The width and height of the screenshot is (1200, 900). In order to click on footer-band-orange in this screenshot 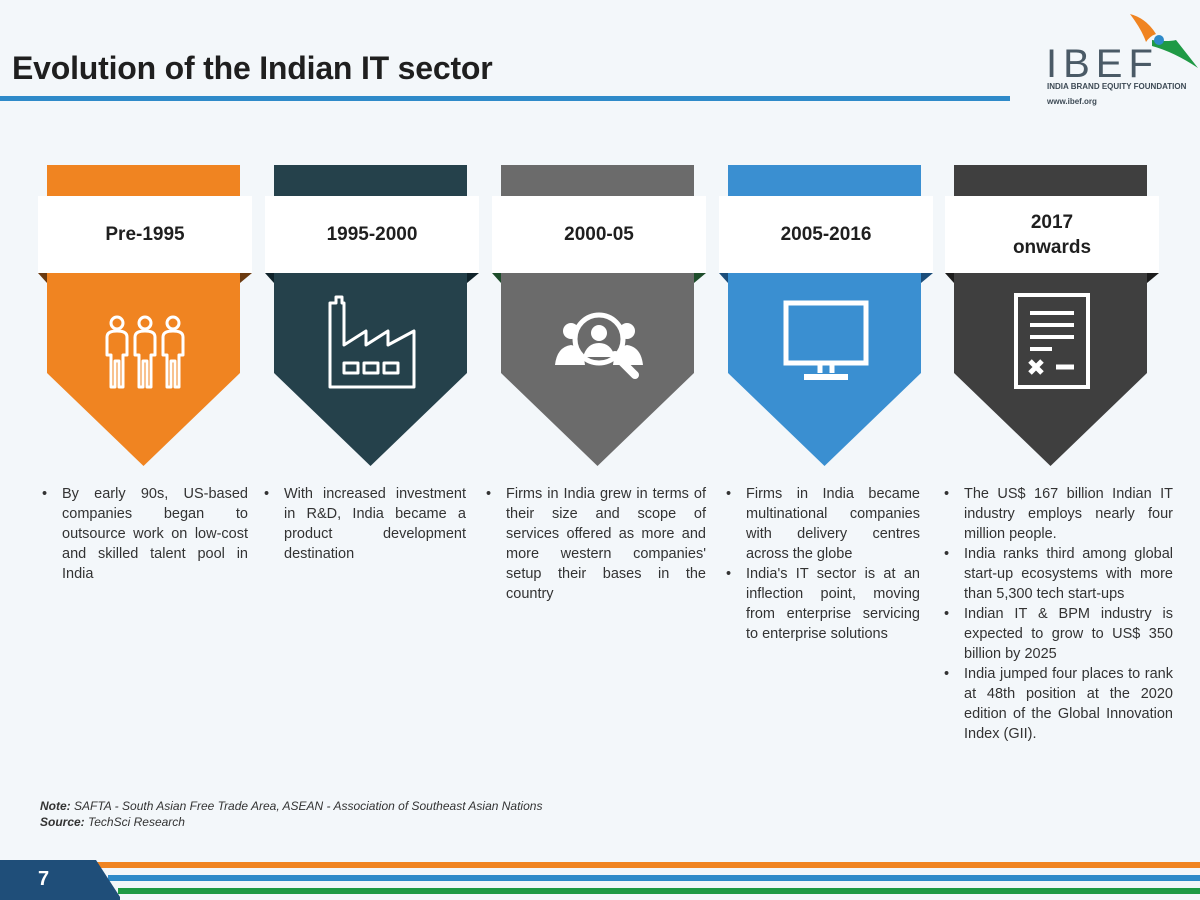, I will do `click(648, 865)`.